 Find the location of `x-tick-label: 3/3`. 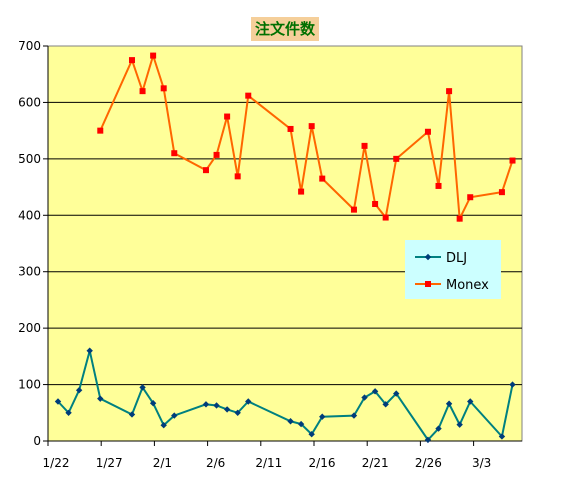

x-tick-label: 3/3 is located at coordinates (481, 463).